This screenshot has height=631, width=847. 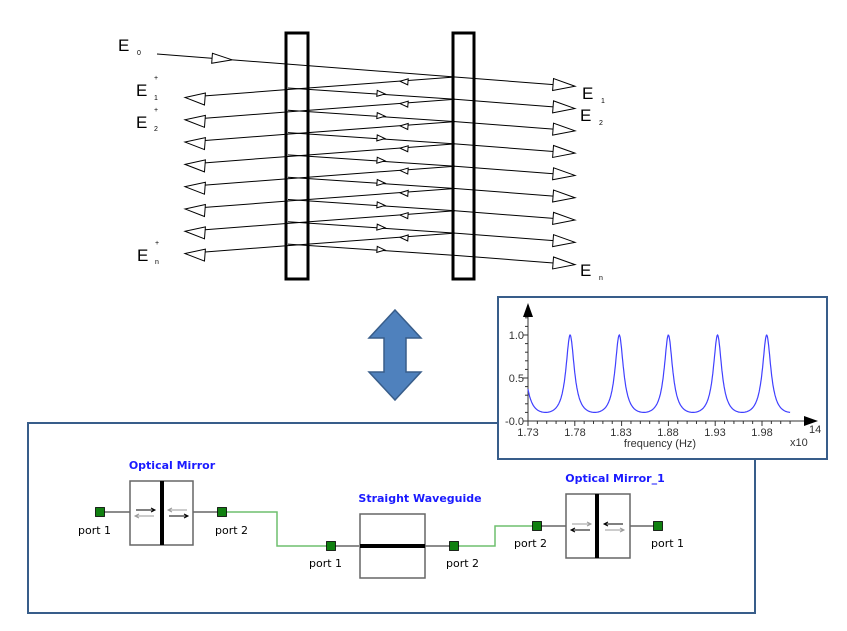 I want to click on y-tick-label: 1.0, so click(x=516, y=336).